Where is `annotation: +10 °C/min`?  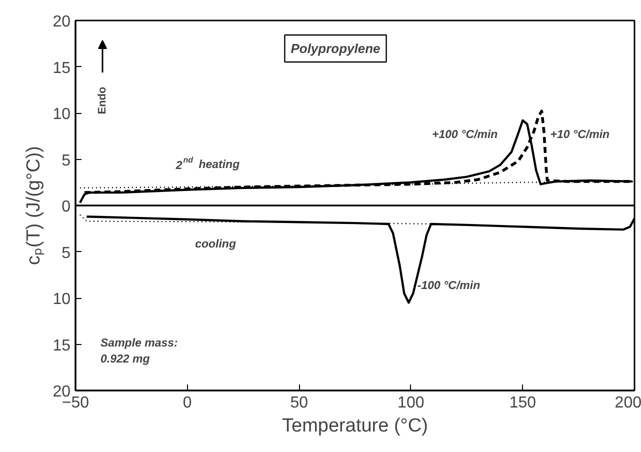
annotation: +10 °C/min is located at coordinates (580, 135).